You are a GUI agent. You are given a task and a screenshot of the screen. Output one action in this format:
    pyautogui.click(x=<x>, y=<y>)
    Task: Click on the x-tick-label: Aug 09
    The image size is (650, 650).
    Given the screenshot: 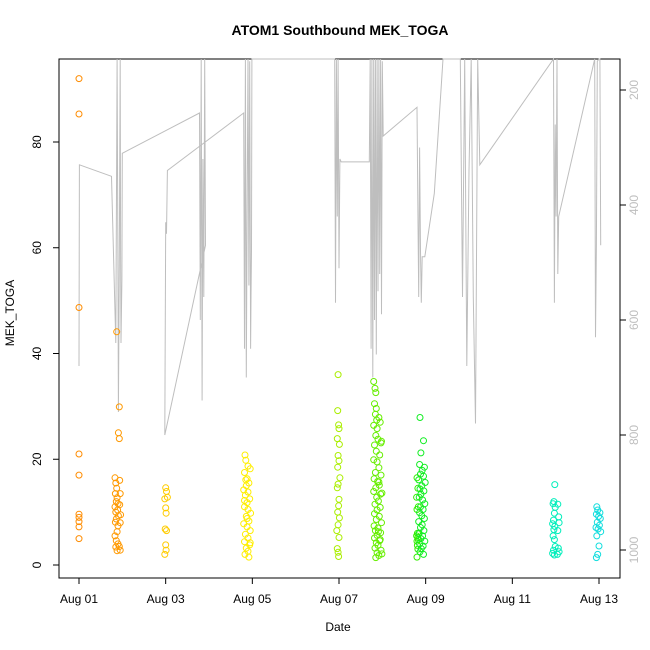 What is the action you would take?
    pyautogui.click(x=426, y=599)
    